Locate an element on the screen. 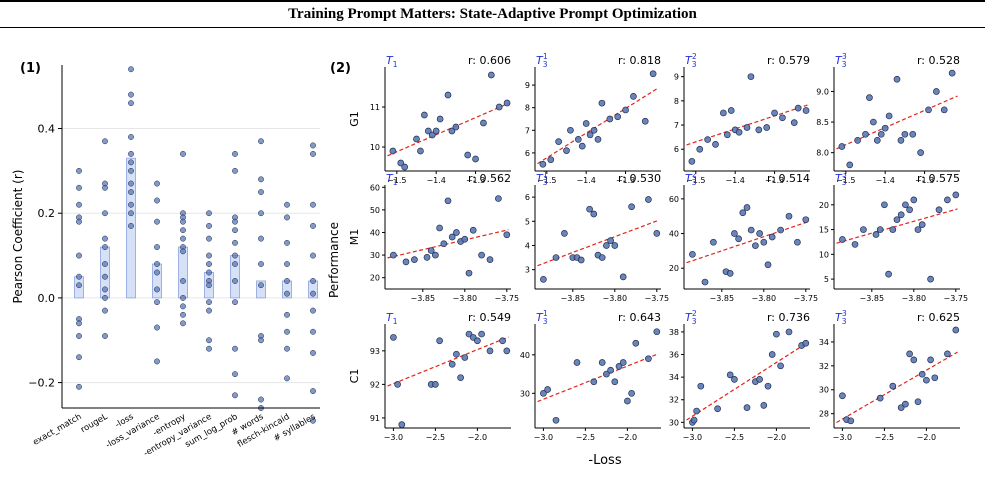 The image size is (985, 499). y-tick-label: 6 is located at coordinates (676, 149).